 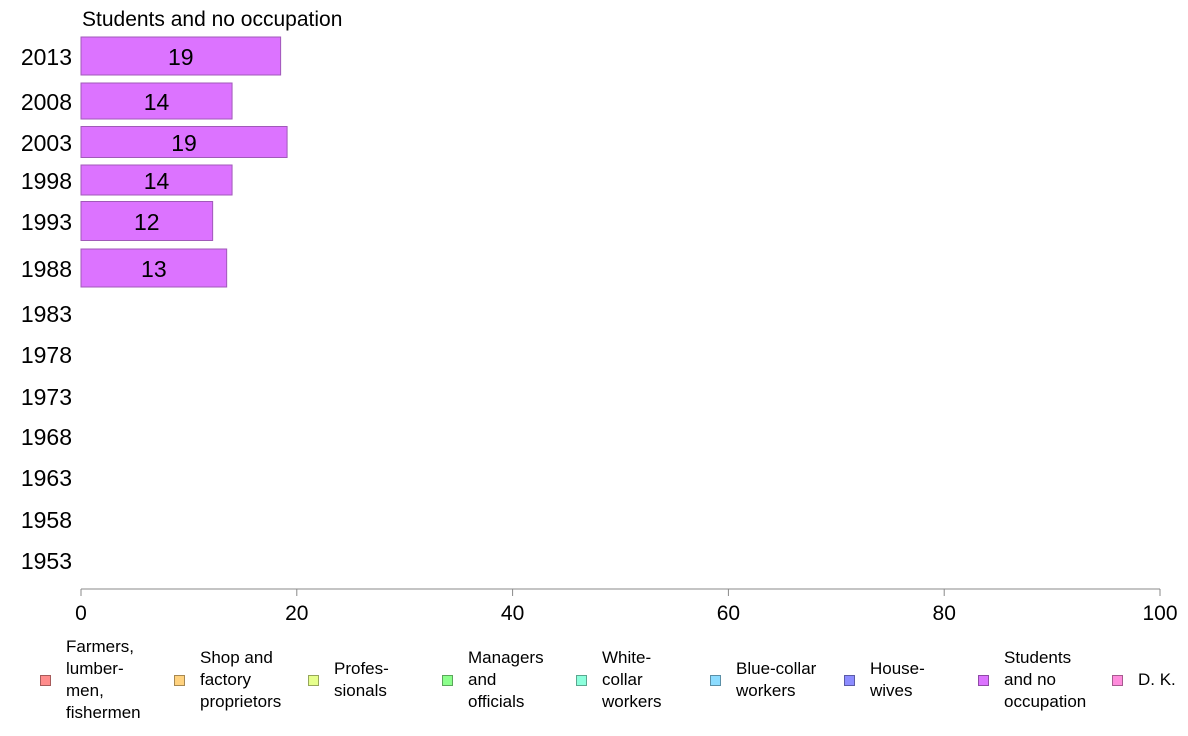 I want to click on legend-item: House- wives, so click(x=884, y=680).